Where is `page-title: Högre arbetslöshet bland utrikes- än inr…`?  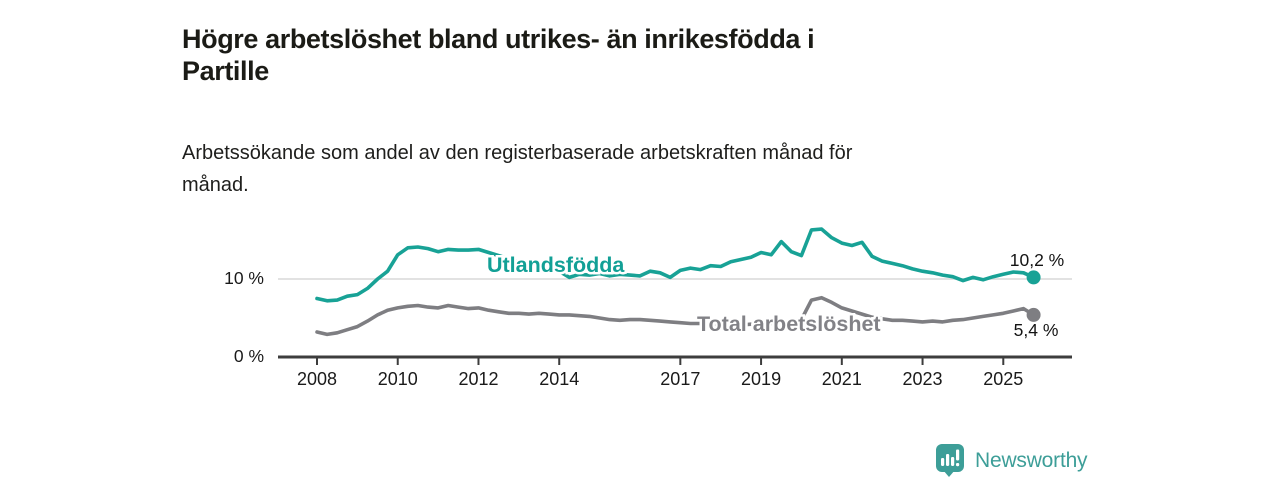
page-title: Högre arbetslöshet bland utrikes- än inr… is located at coordinates (498, 55).